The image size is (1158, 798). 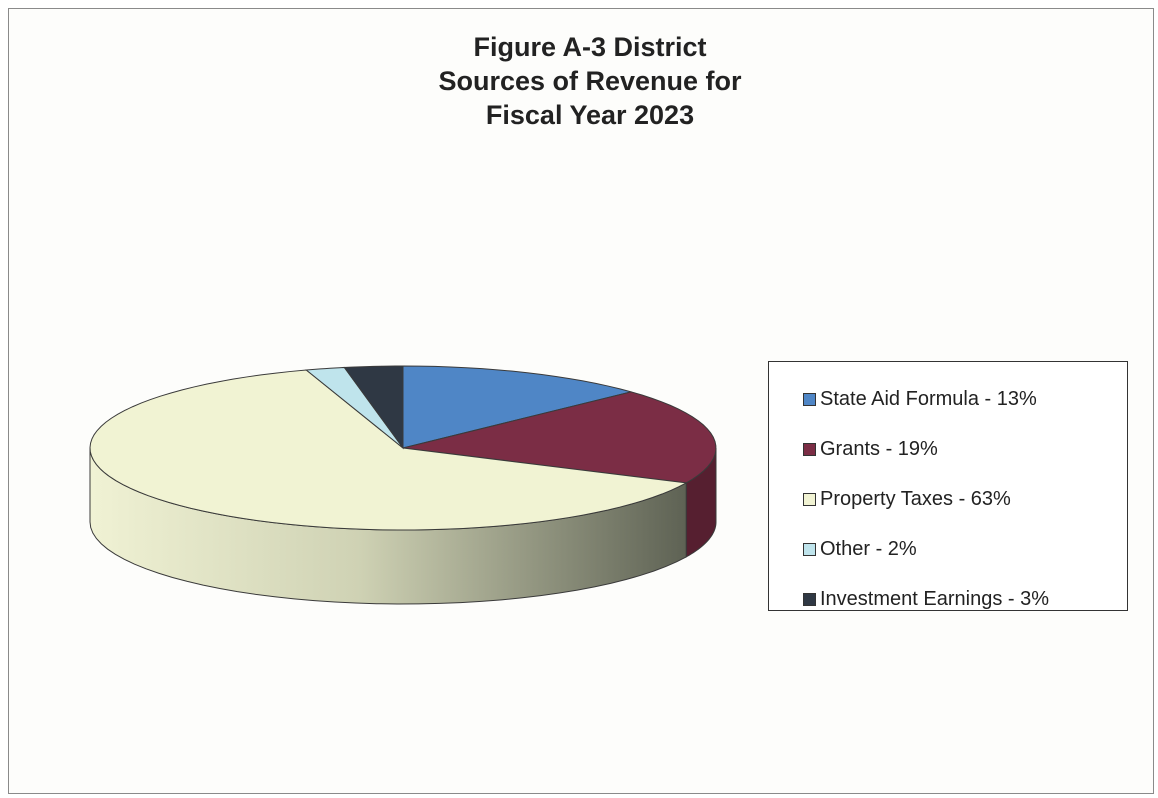 I want to click on legend-item-property-taxes: Property Taxes - 63%, so click(x=948, y=499).